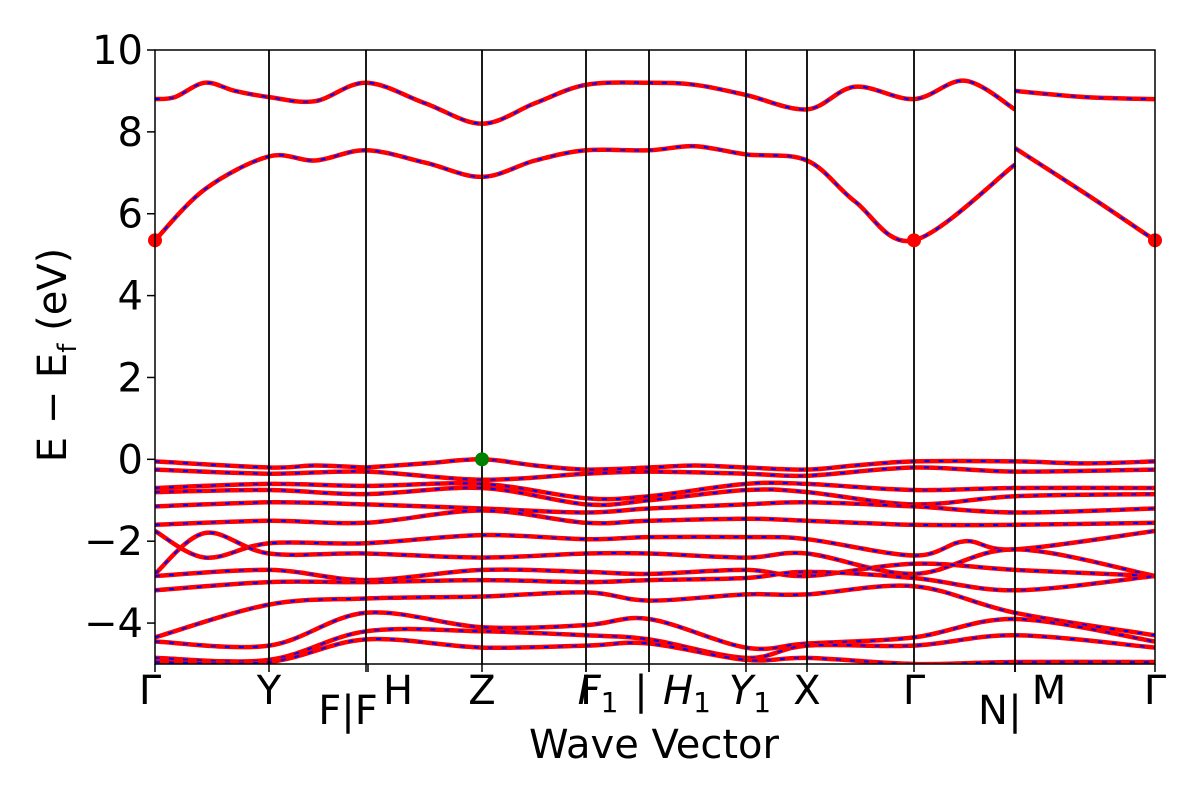 This screenshot has height=800, width=1200. Describe the element at coordinates (130, 133) in the screenshot. I see `y-tick-label-6: 8` at that location.